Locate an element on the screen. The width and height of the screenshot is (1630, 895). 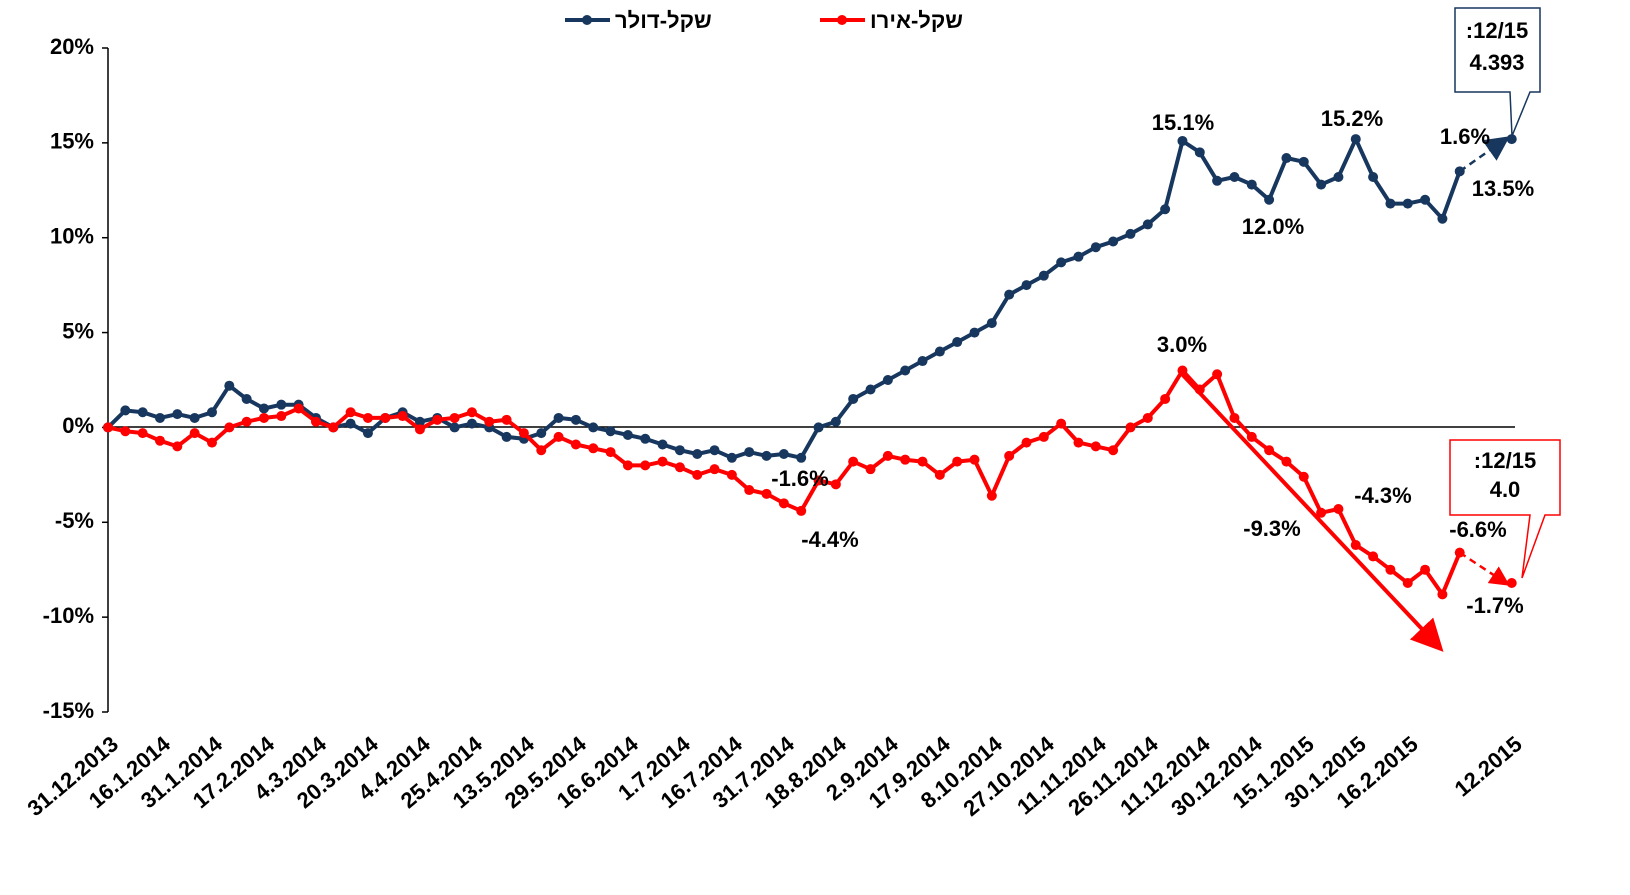
y-tick-label: 10% is located at coordinates (72, 236).